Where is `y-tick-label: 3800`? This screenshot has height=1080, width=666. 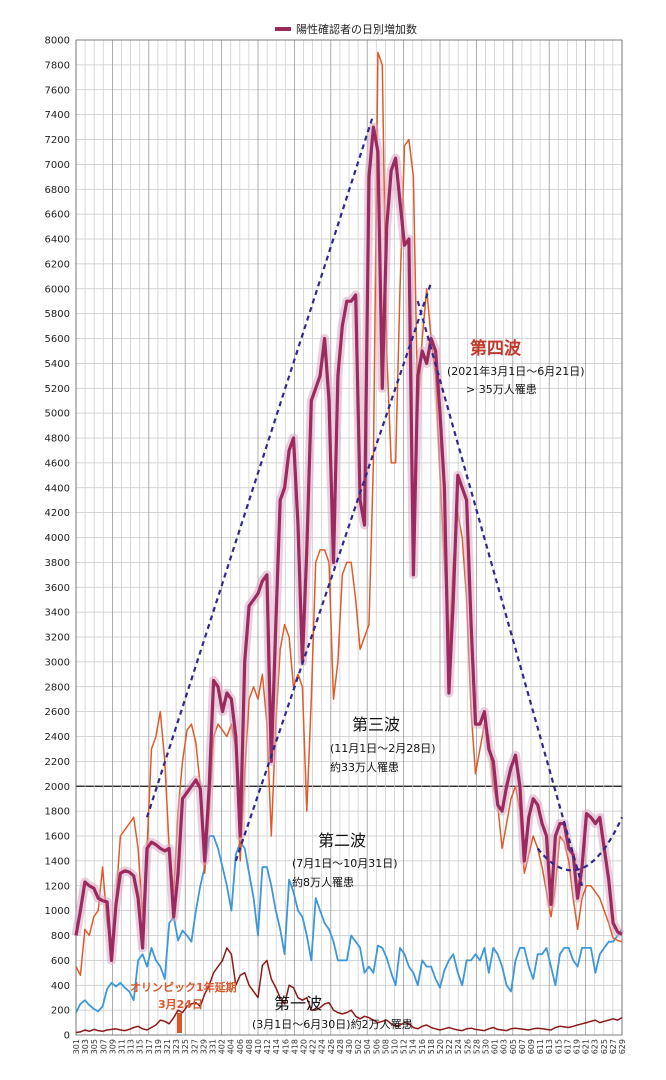 y-tick-label: 3800 is located at coordinates (57, 563).